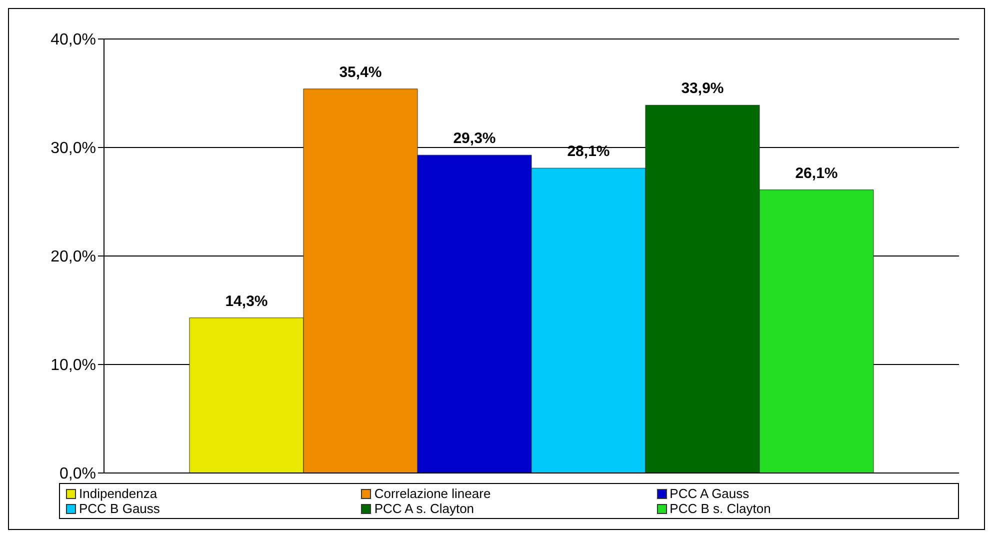 This screenshot has width=993, height=538. Describe the element at coordinates (702, 89) in the screenshot. I see `data-label: 33,9%` at that location.